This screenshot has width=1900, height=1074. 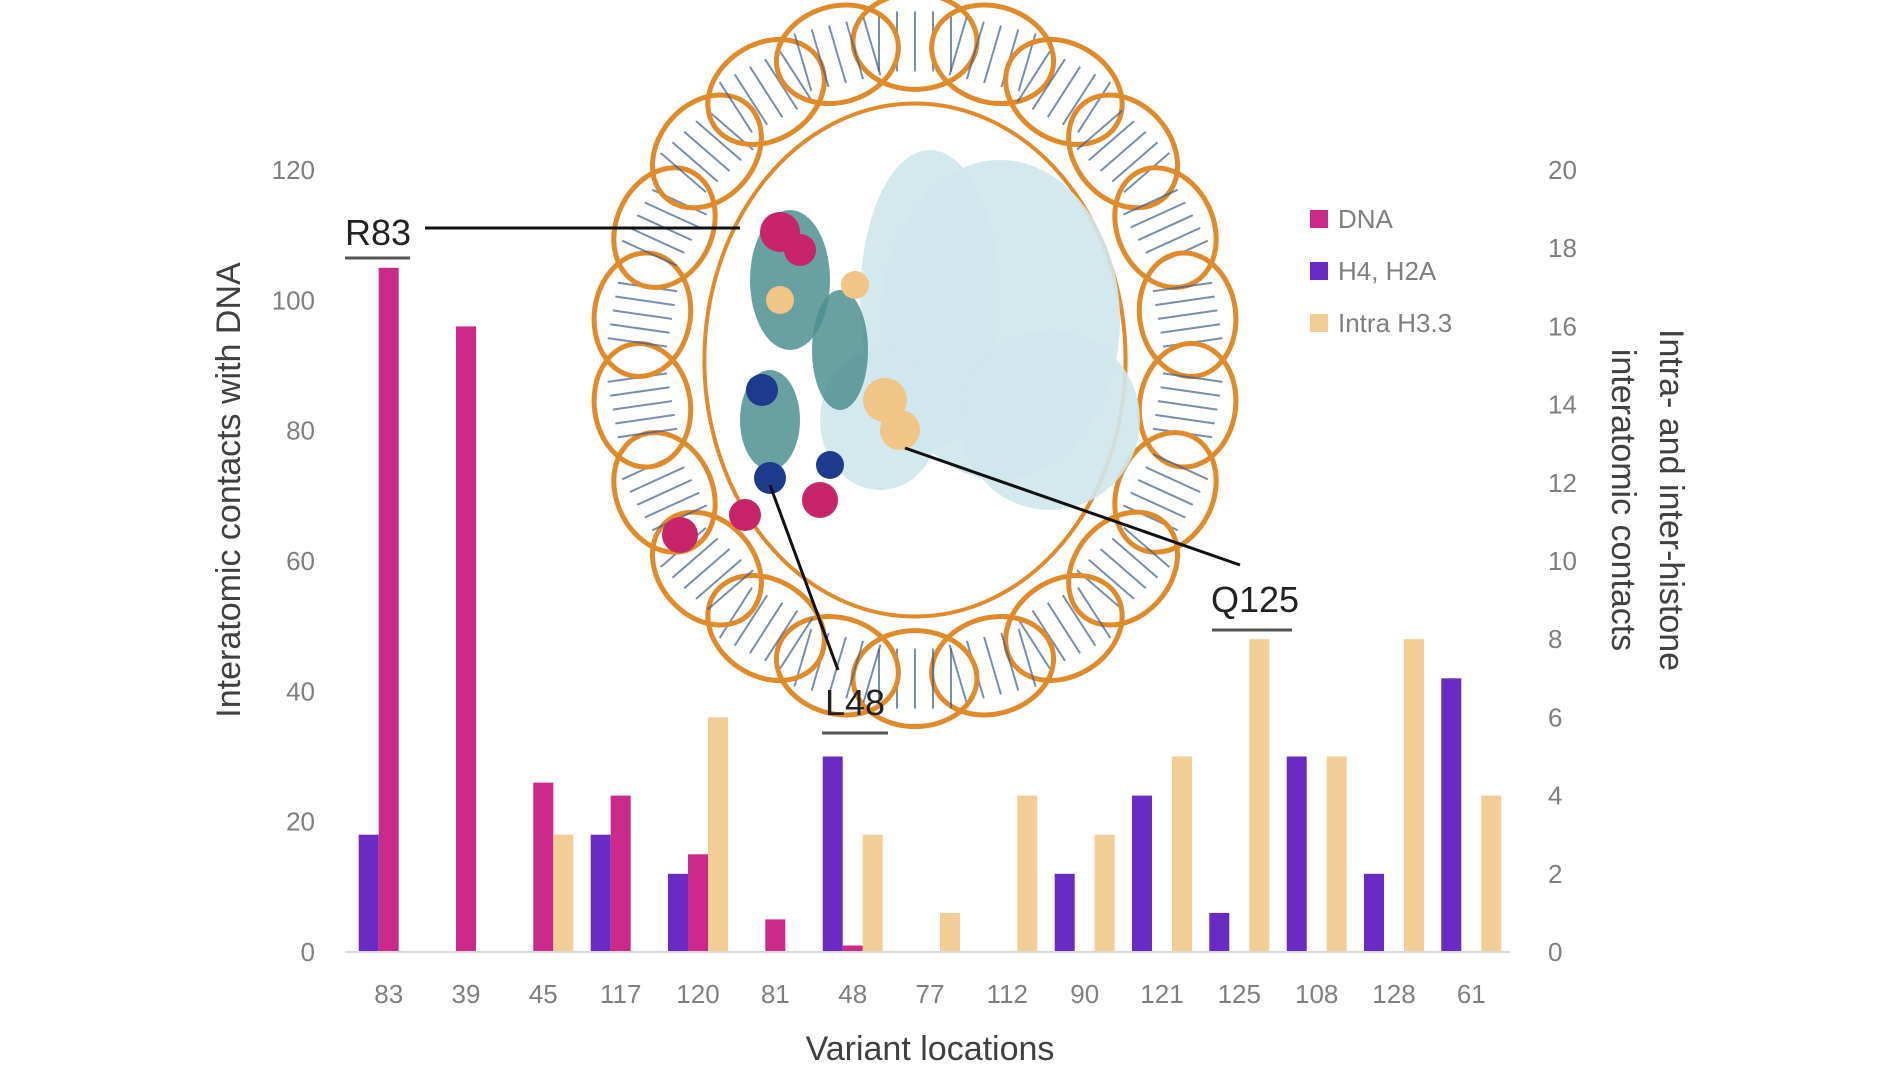 I want to click on x-tick-label: 77, so click(x=930, y=994).